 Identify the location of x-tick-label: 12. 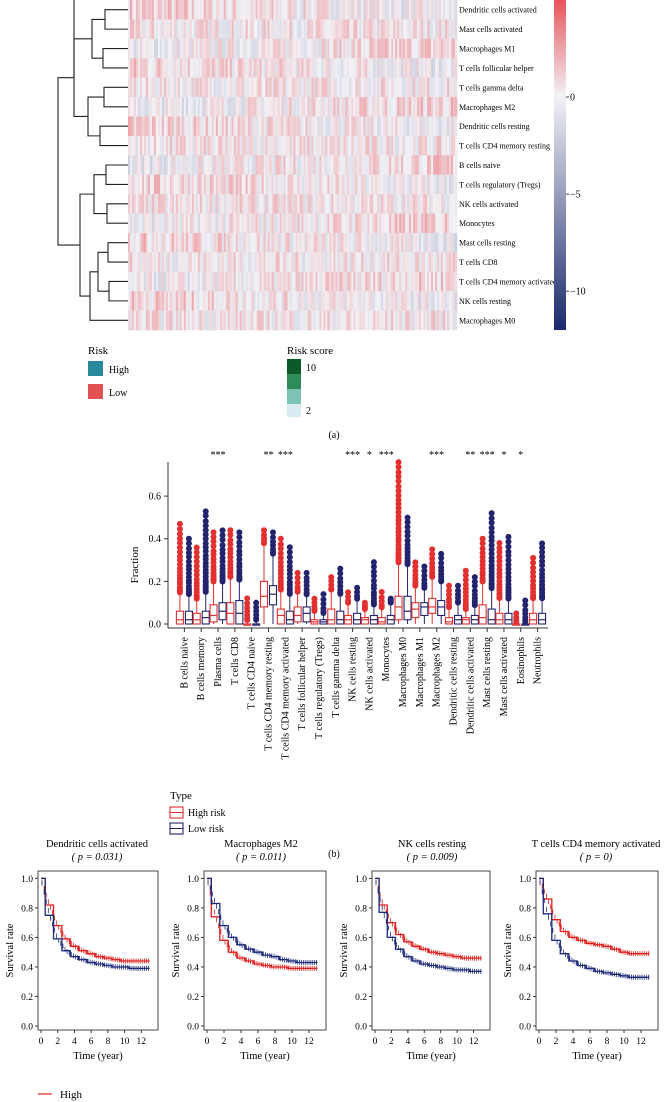
(474, 1042).